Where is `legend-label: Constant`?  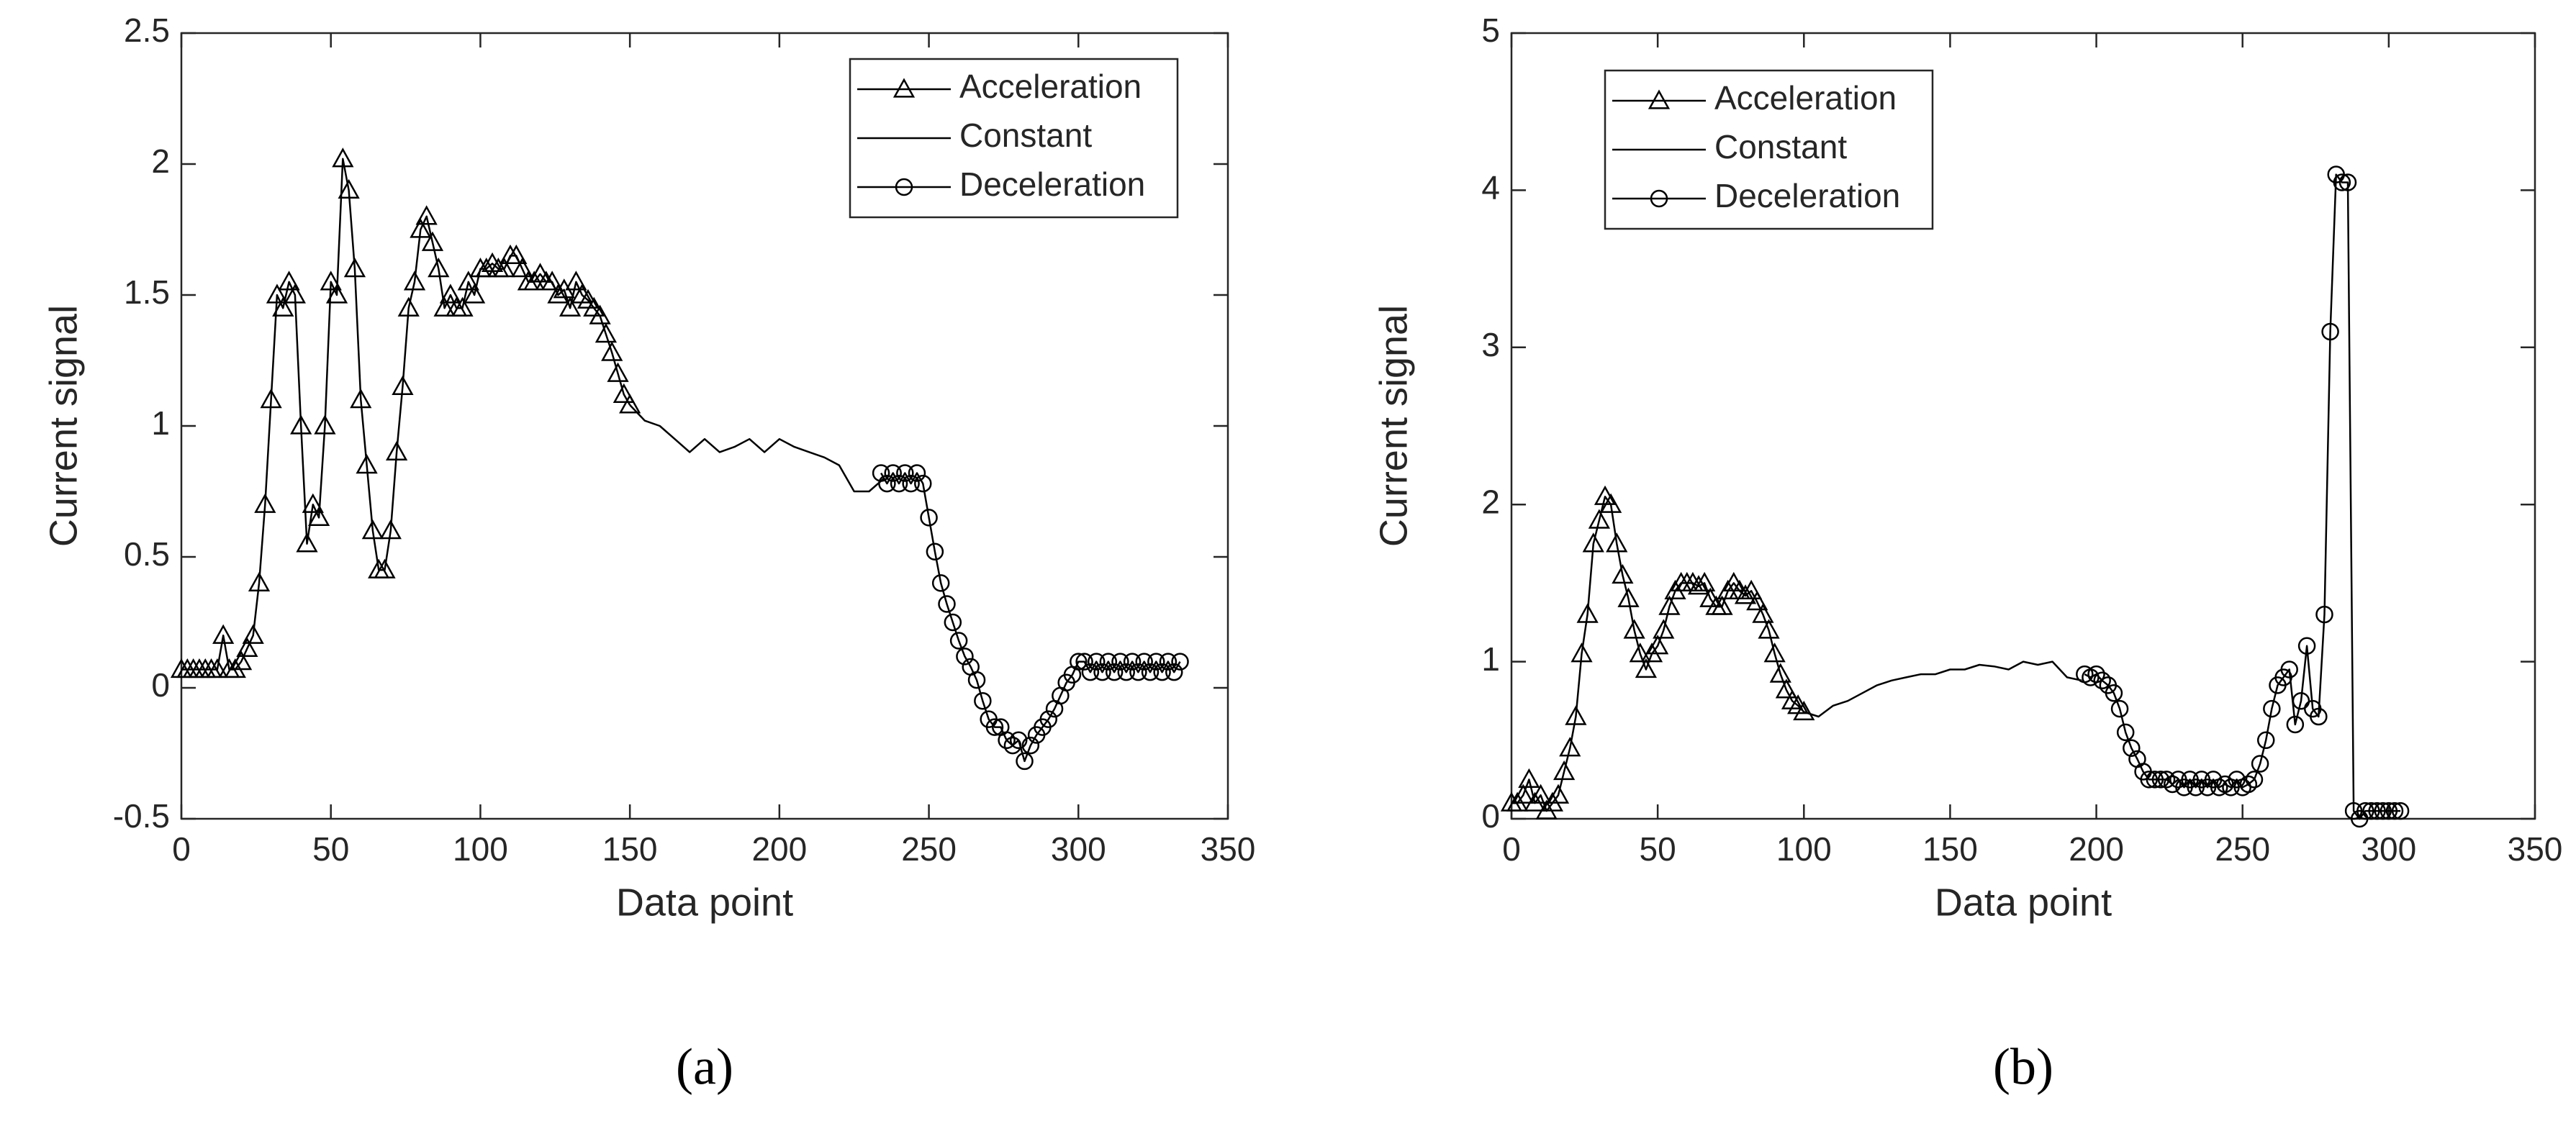 legend-label: Constant is located at coordinates (1025, 135).